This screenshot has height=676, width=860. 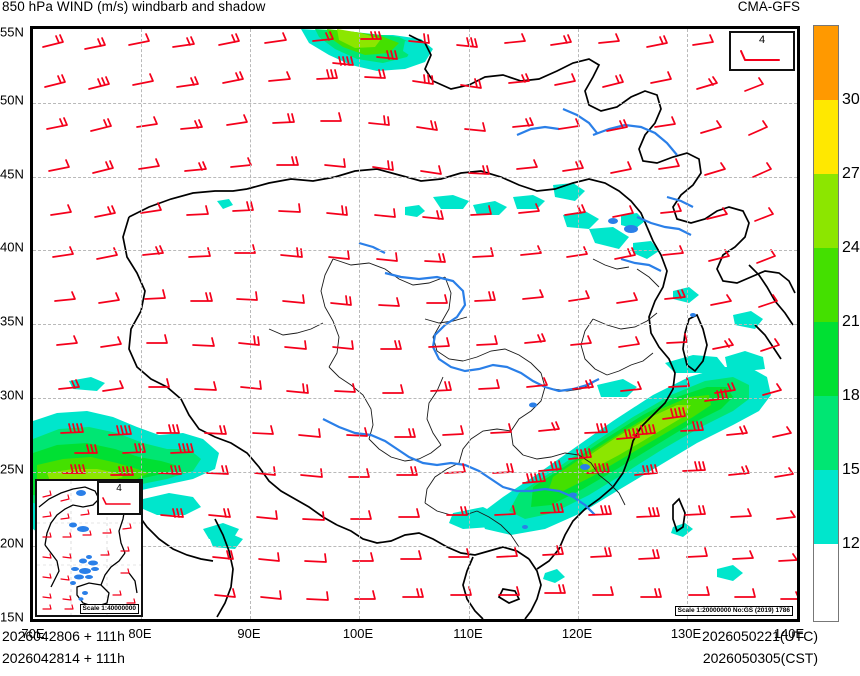 I want to click on gridline-40N, so click(x=415, y=250).